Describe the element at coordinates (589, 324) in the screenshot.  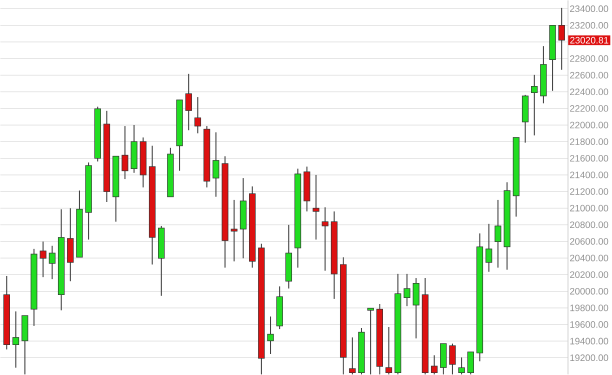
I see `y-tick-label: 19600.00` at that location.